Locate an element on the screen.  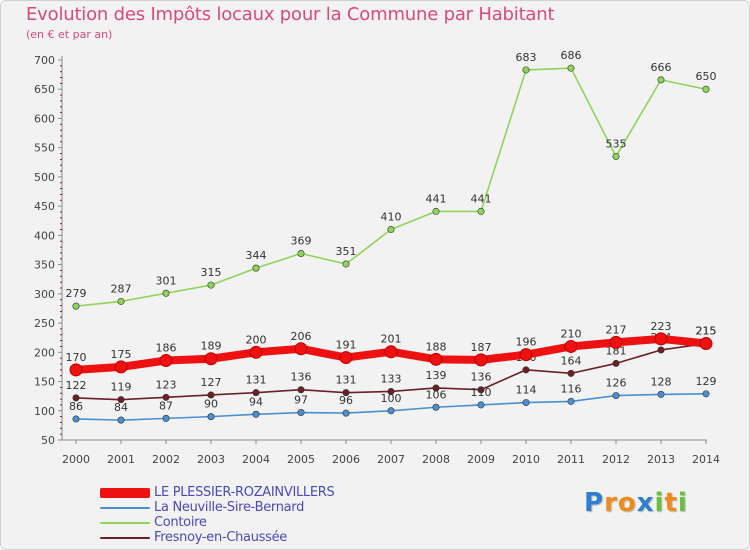
logo-letter: r is located at coordinates (611, 503).